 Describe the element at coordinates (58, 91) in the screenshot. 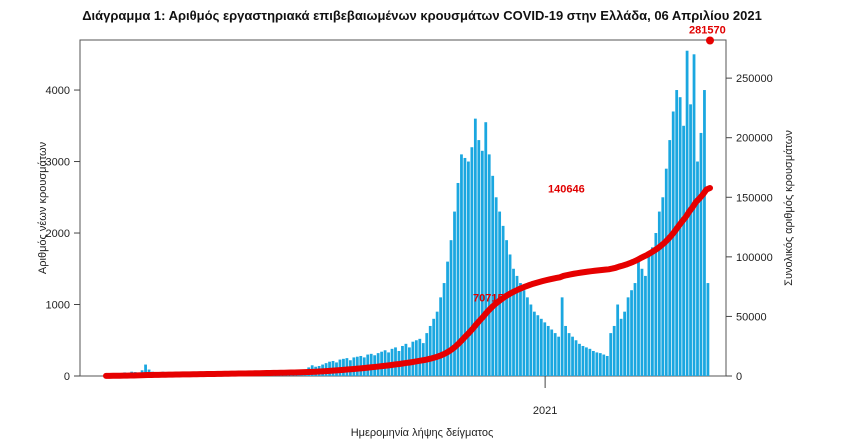

I see `y-left-tick-label: 4000` at that location.